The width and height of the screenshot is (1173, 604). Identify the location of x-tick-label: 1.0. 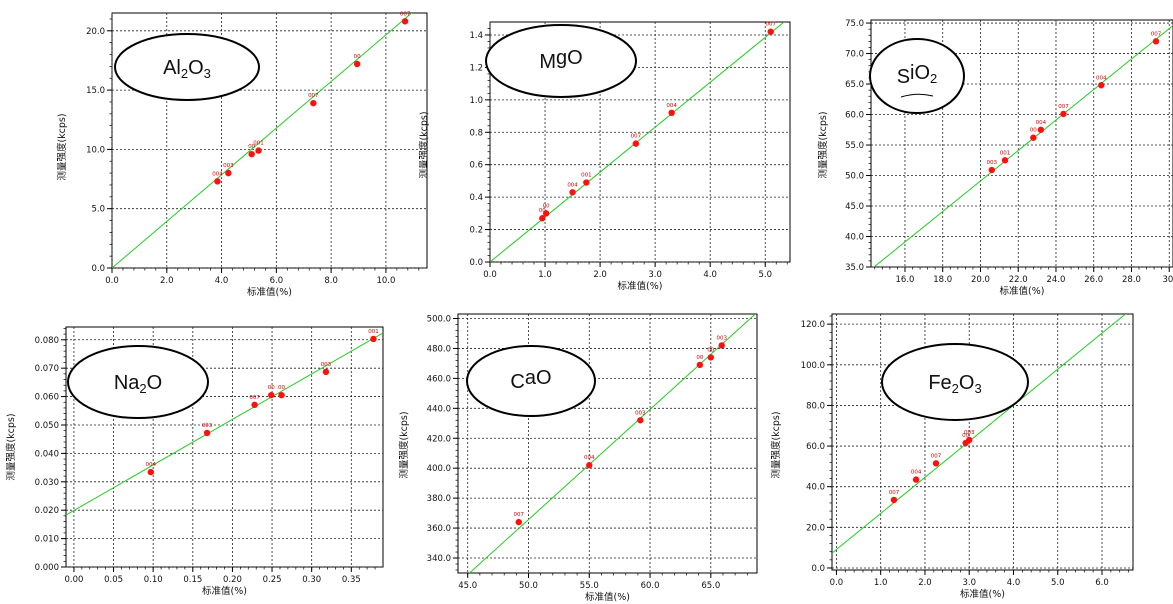
(881, 583).